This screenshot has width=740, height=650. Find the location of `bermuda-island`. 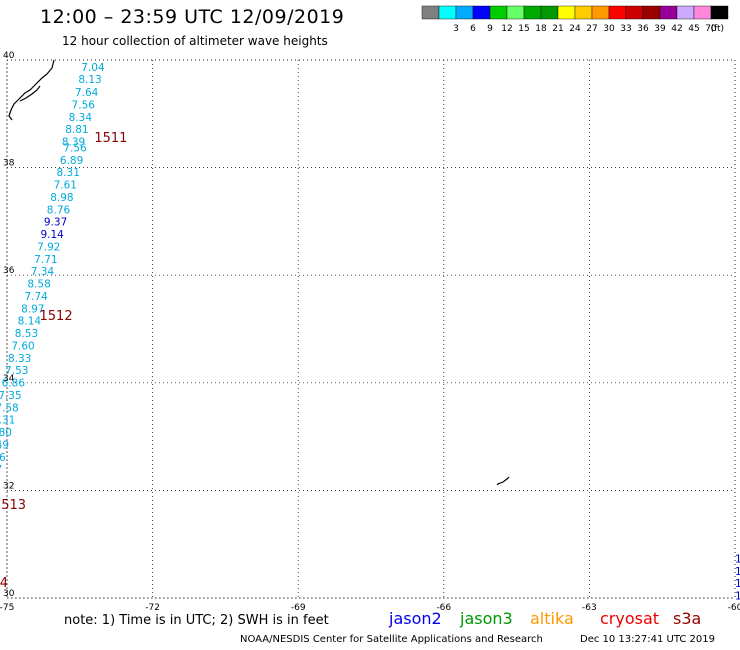

bermuda-island is located at coordinates (503, 481).